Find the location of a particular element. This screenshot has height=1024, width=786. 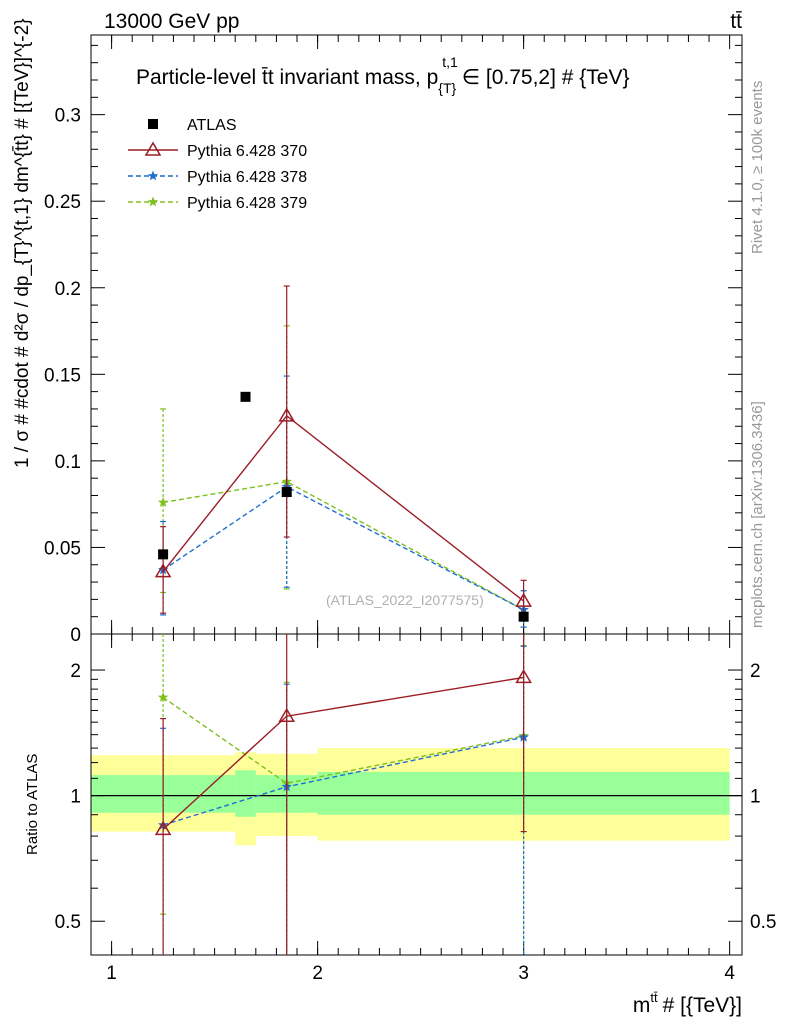

main-pythia-6-428-379-point is located at coordinates (163, 501).